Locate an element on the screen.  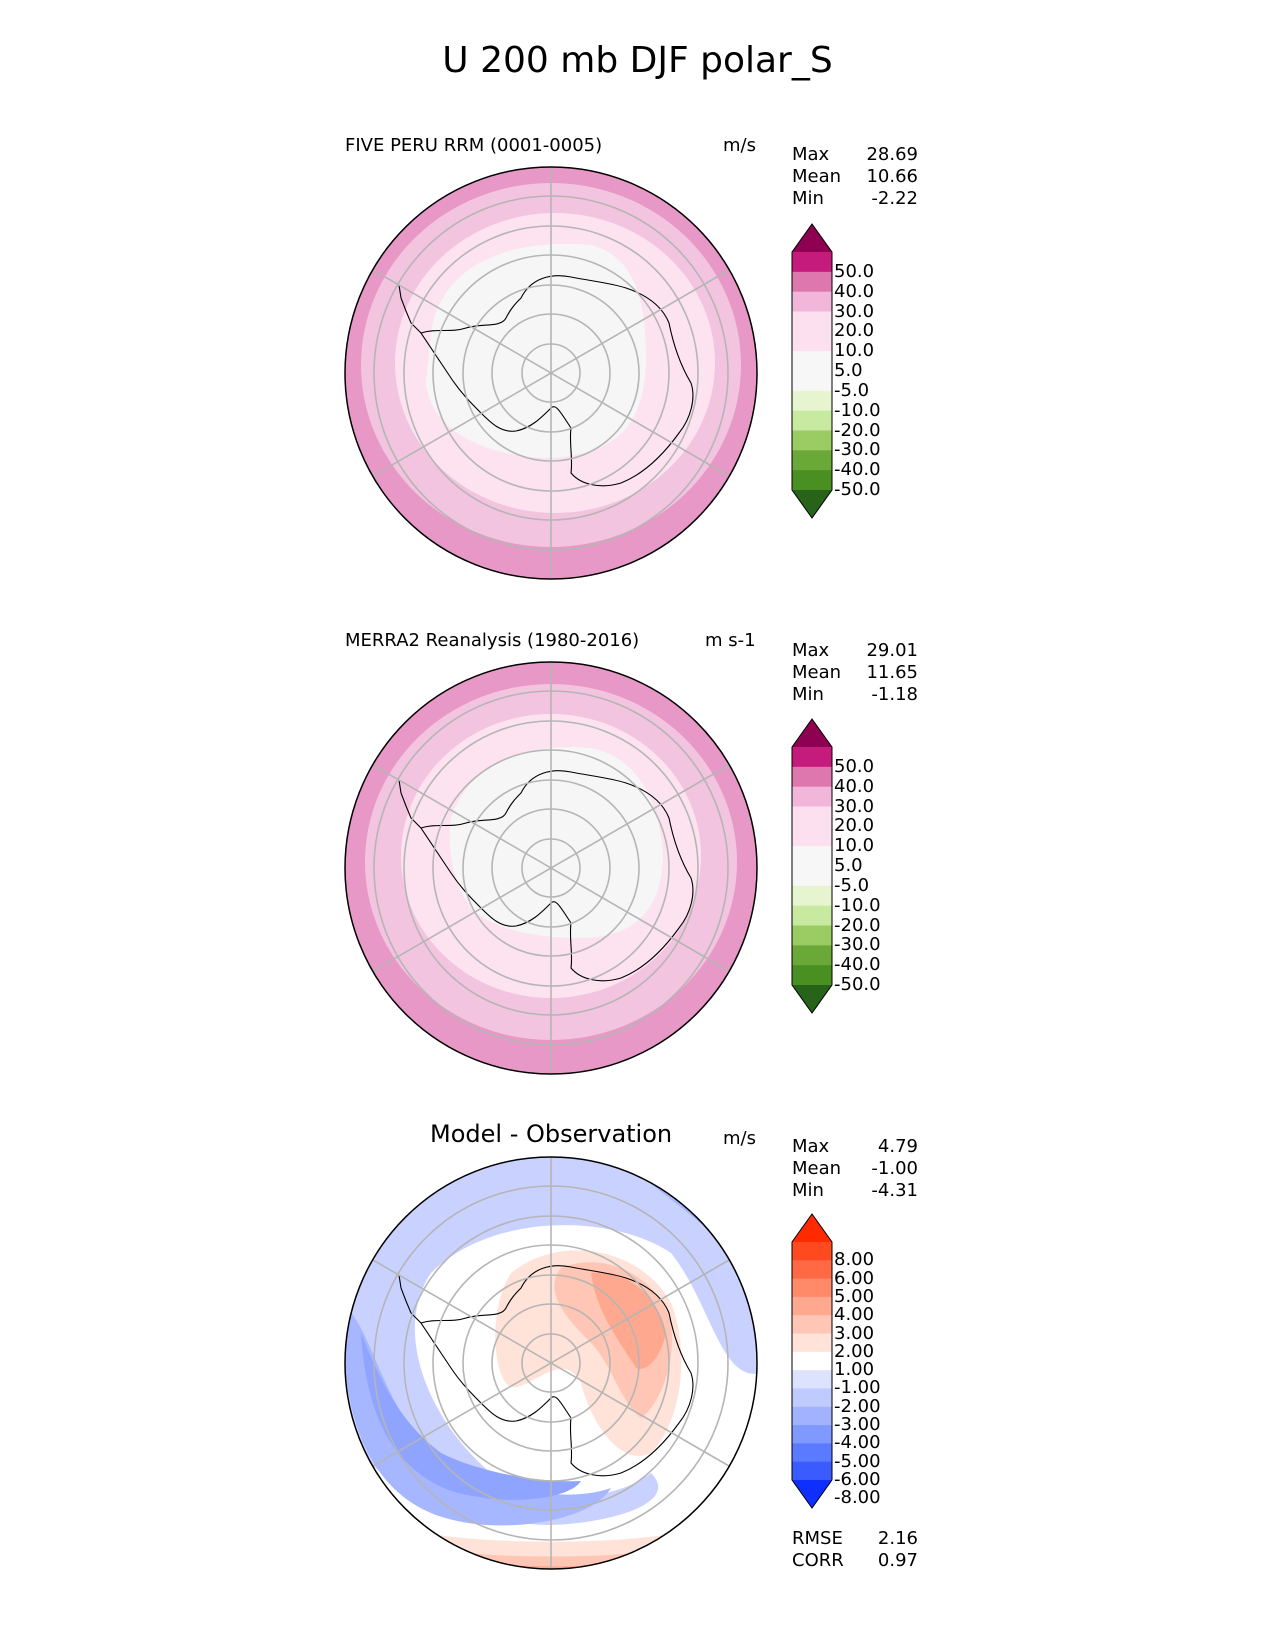
panel1-label: FIVE PERU RRM (0001-0005) is located at coordinates (474, 145).